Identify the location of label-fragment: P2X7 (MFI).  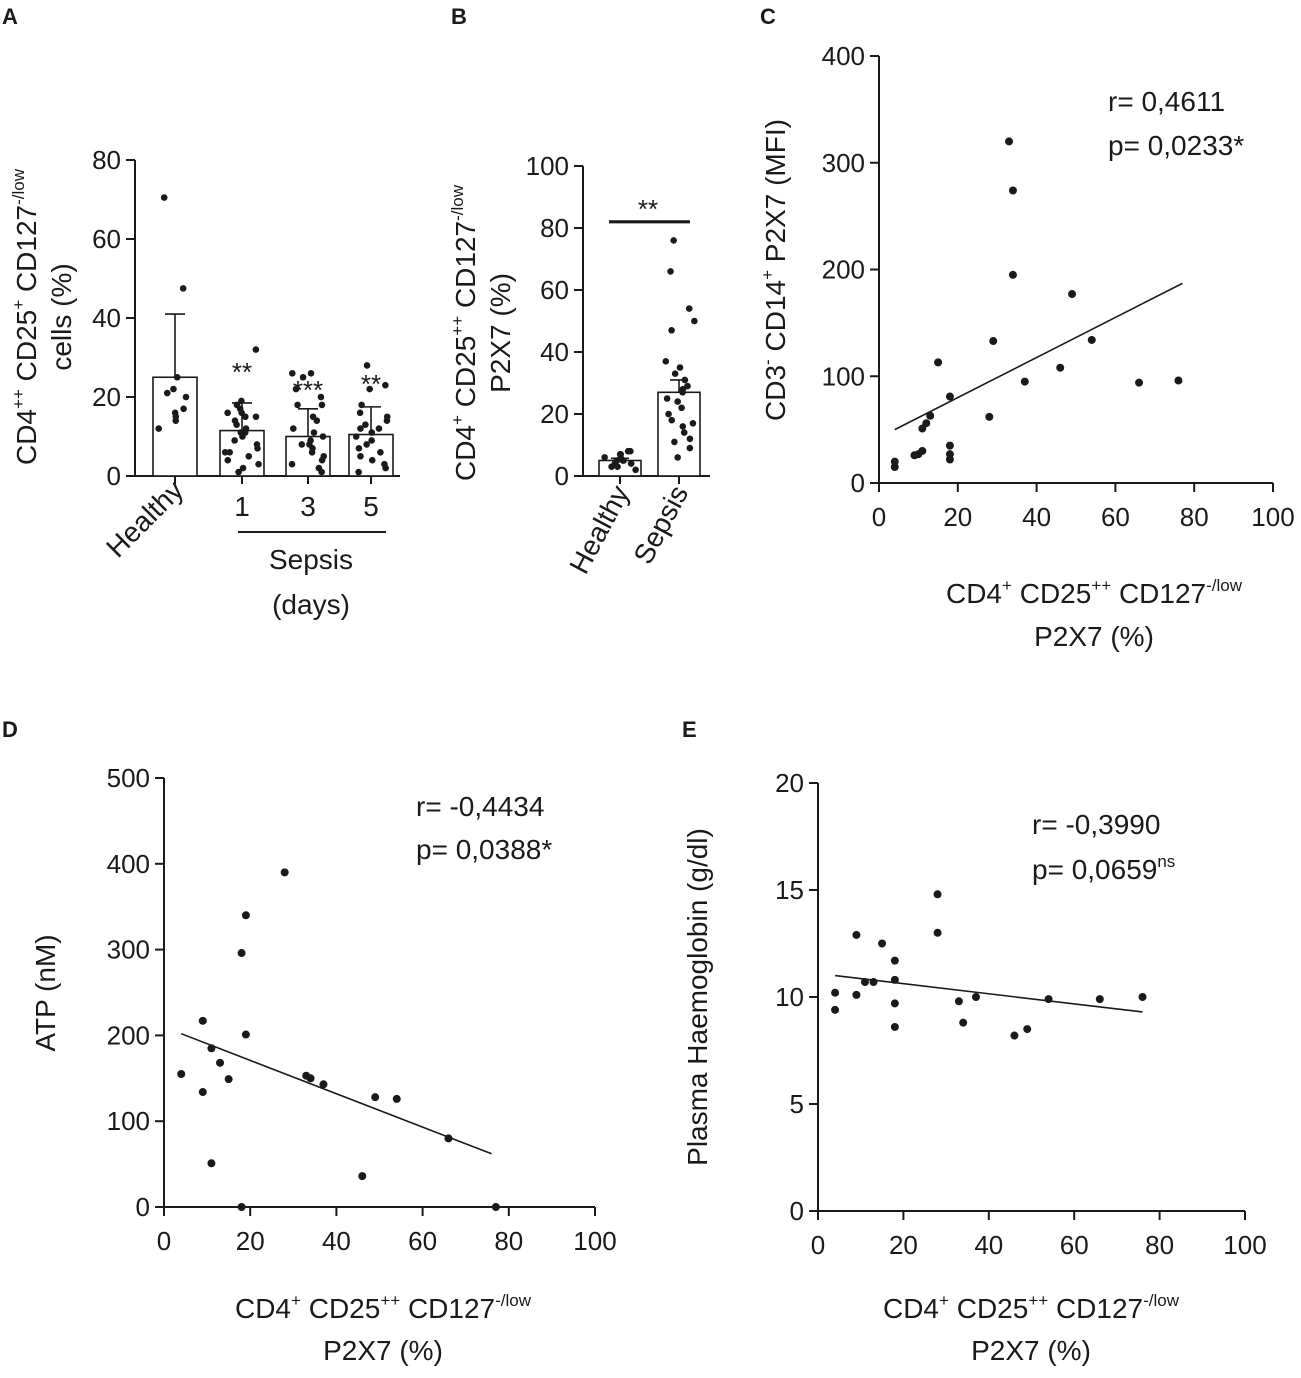
(775, 194).